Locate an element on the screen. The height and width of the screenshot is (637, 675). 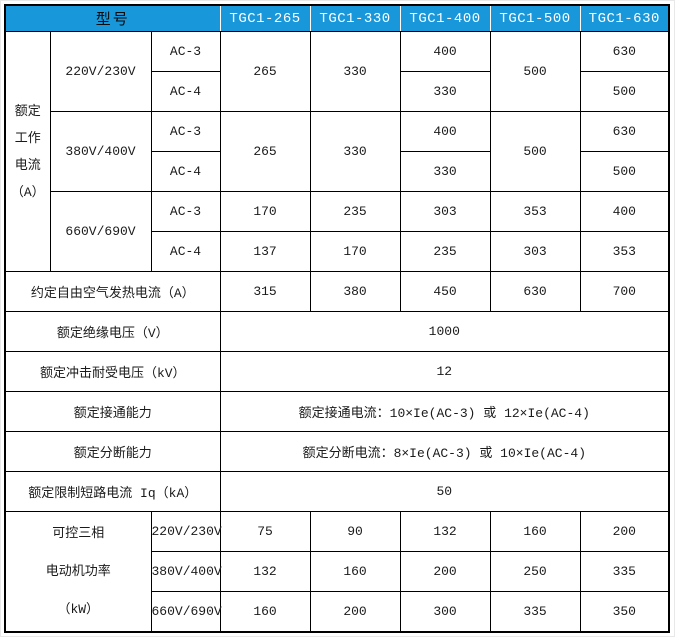
column-header-model: TGC1-500 is located at coordinates (535, 18).